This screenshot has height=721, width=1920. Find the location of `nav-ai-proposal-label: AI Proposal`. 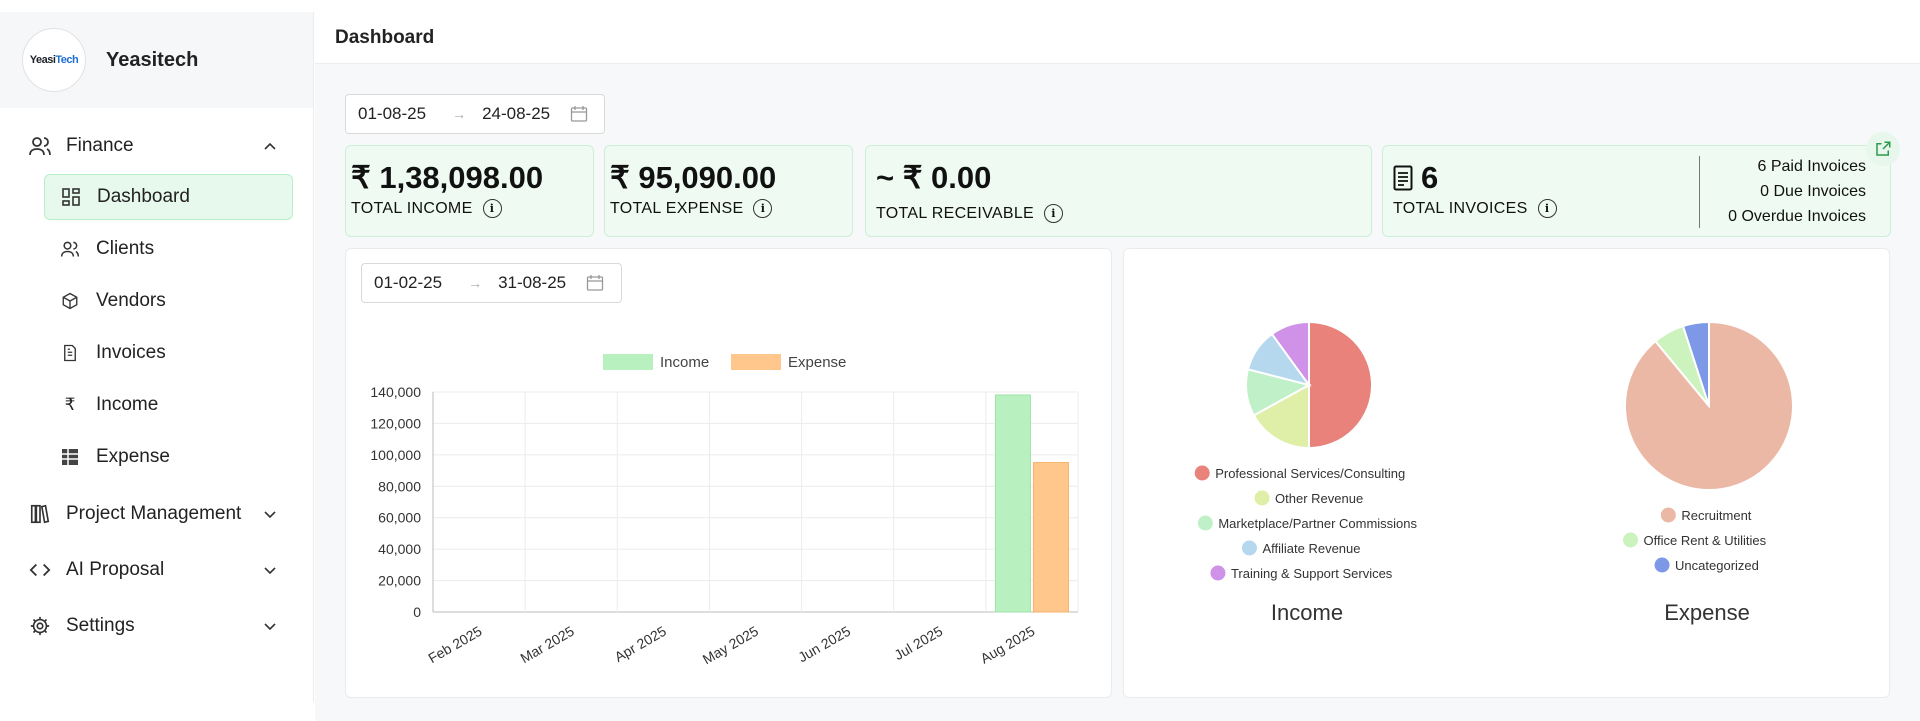

nav-ai-proposal-label: AI Proposal is located at coordinates (115, 569).